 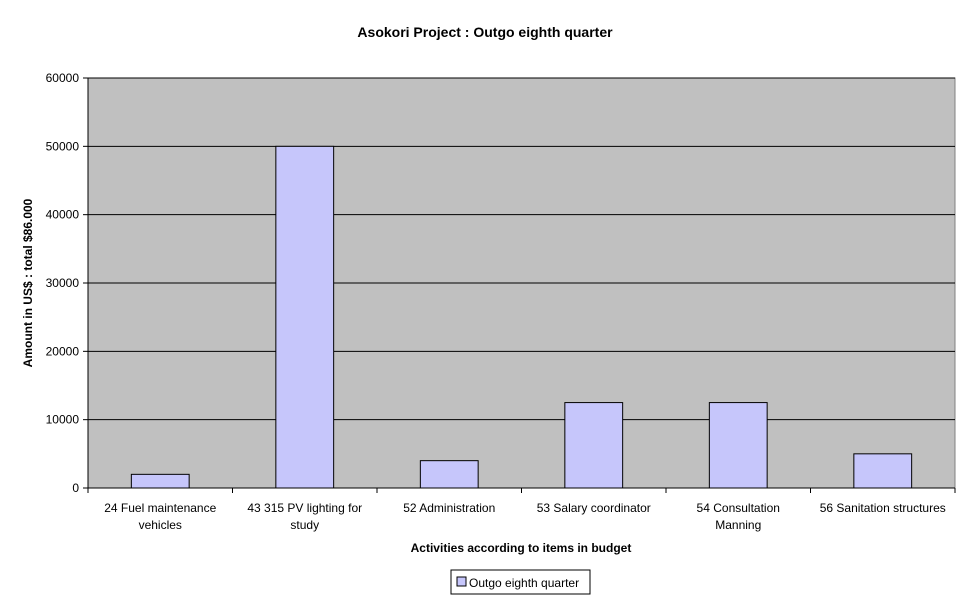 What do you see at coordinates (524, 583) in the screenshot?
I see `legend-label: Outgo eighth quarter` at bounding box center [524, 583].